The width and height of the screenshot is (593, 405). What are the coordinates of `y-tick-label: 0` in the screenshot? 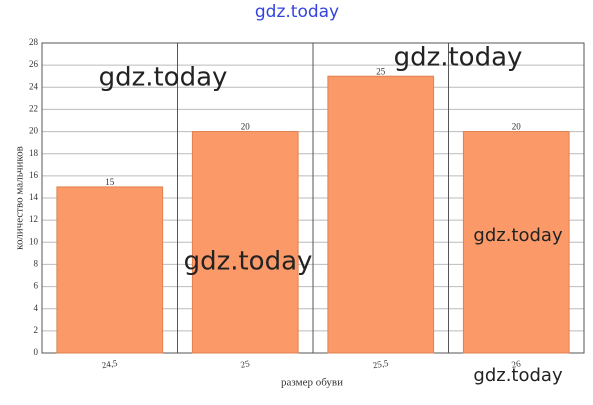 It's located at (36, 352).